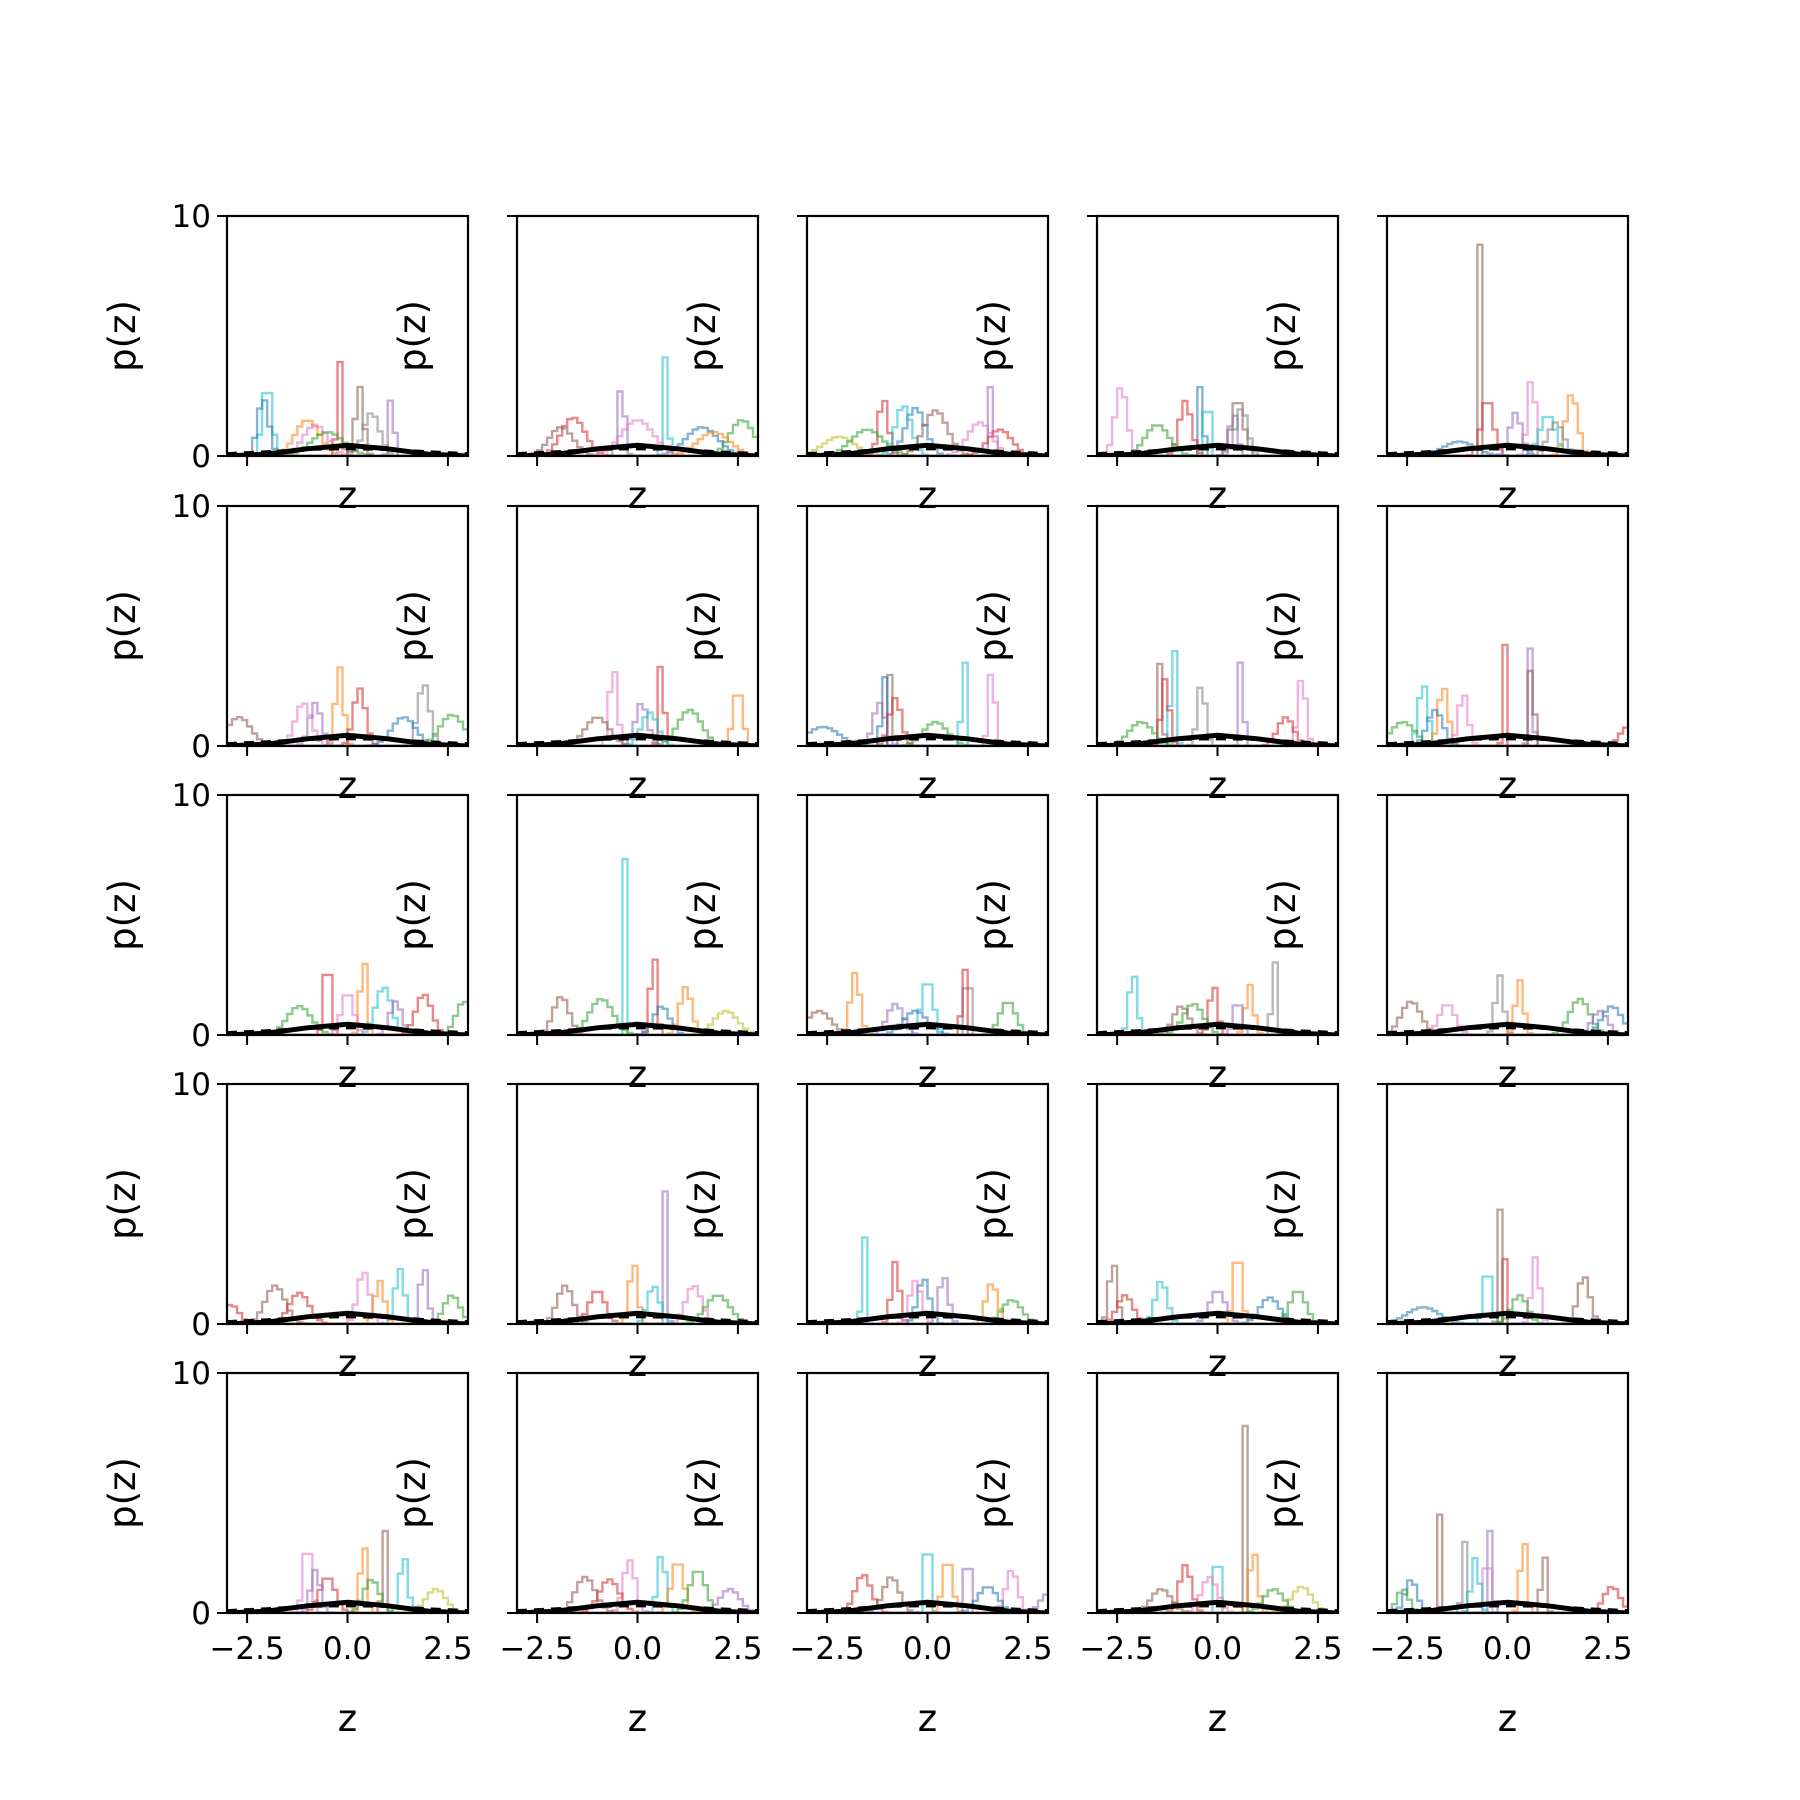 This screenshot has height=1800, width=1800. I want to click on subplot-r0-c4: z p(z), so click(1445, 365).